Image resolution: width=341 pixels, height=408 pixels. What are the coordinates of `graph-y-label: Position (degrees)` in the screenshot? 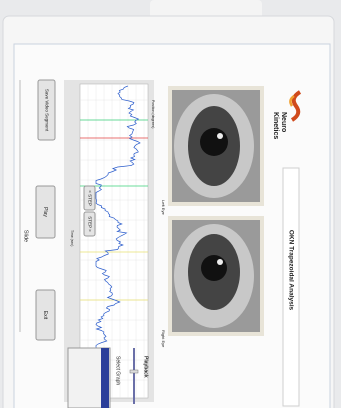 It's located at (153, 114).